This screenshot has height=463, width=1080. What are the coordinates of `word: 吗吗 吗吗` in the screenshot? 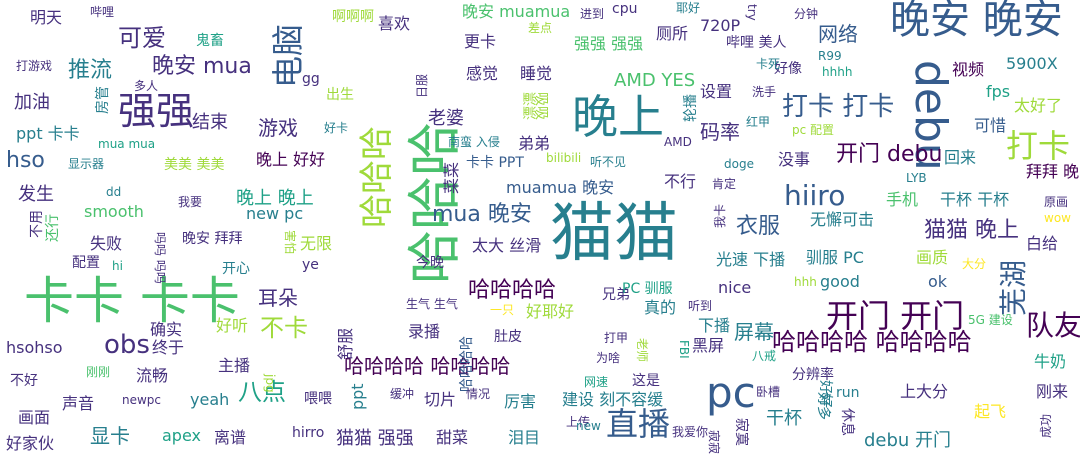 It's located at (160, 258).